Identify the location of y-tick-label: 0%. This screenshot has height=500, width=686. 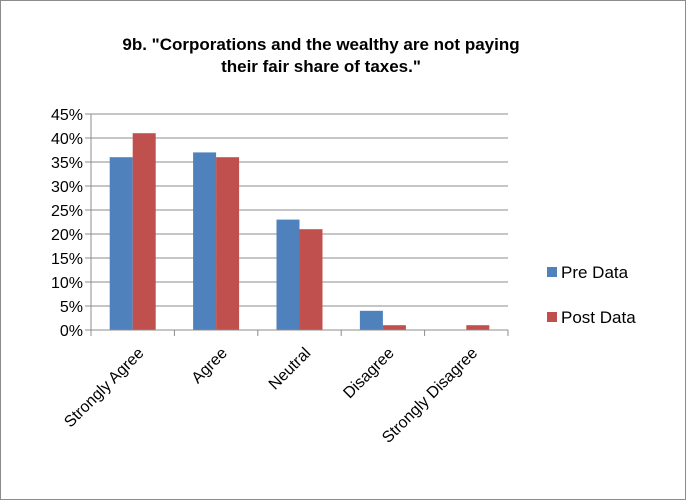
(71, 331).